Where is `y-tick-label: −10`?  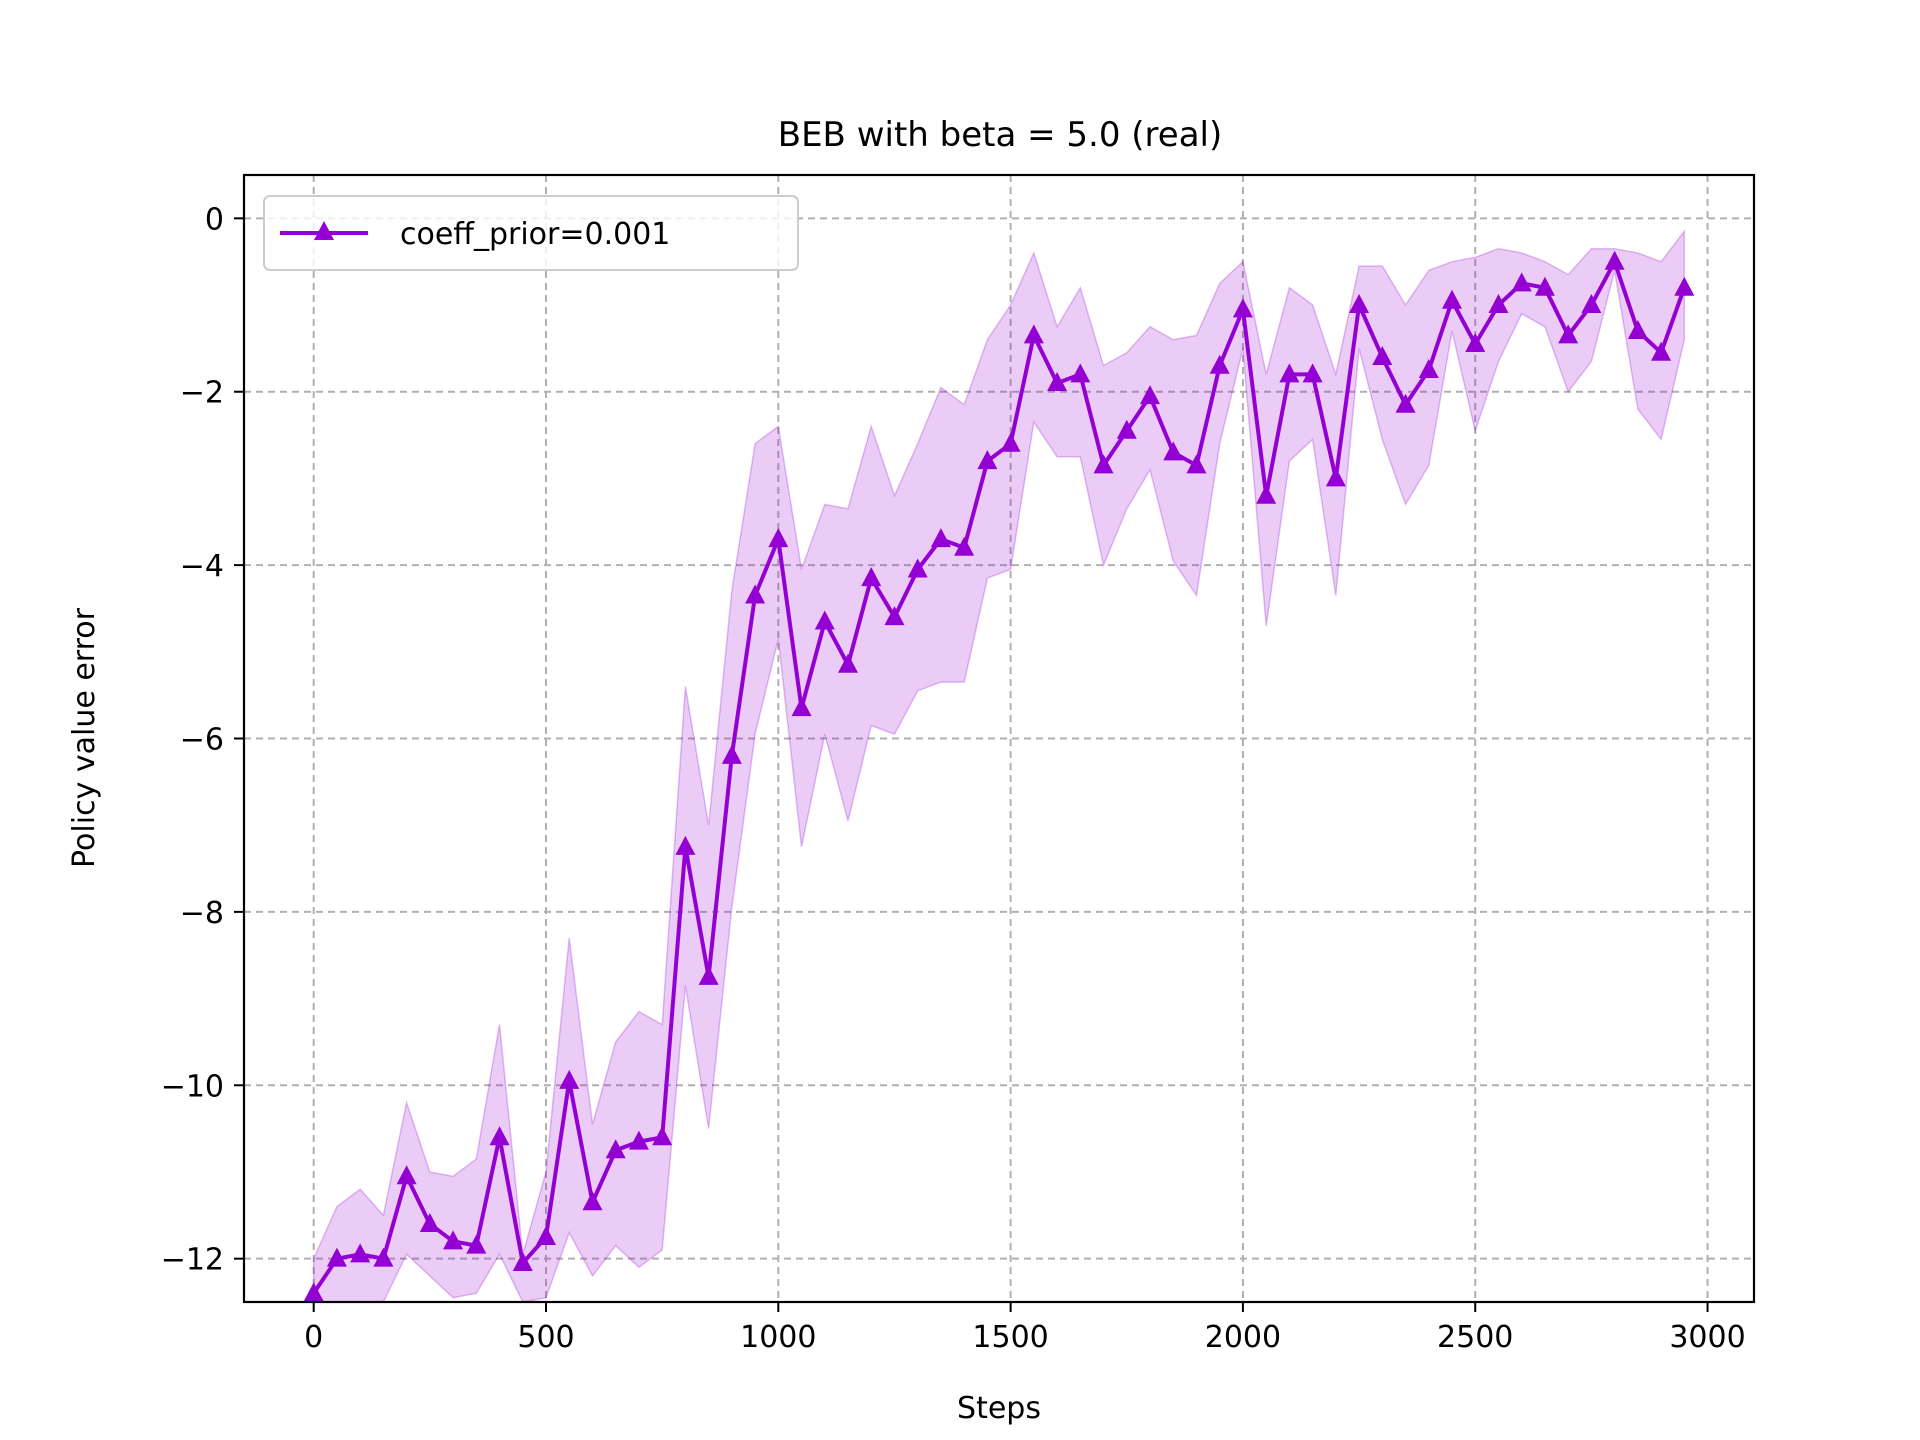 y-tick-label: −10 is located at coordinates (192, 1086).